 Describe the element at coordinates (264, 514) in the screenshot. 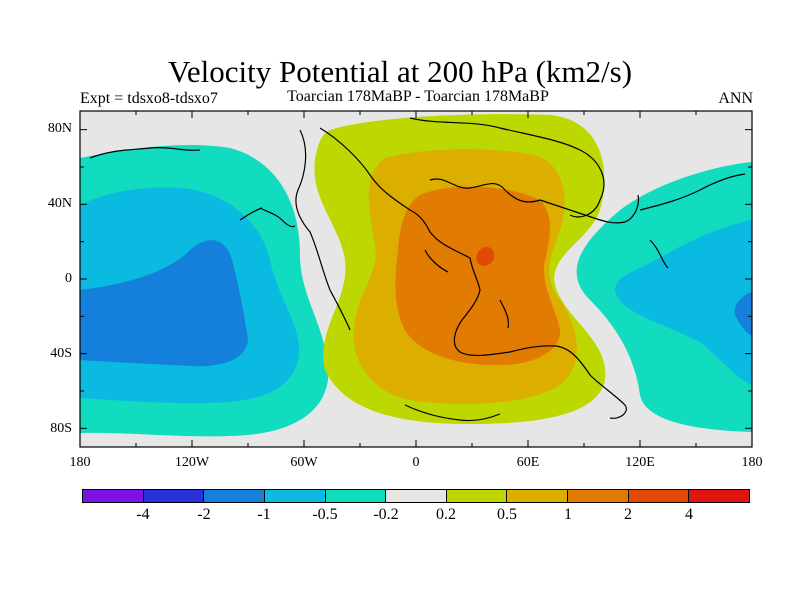

I see `colorbar-label: -1` at that location.